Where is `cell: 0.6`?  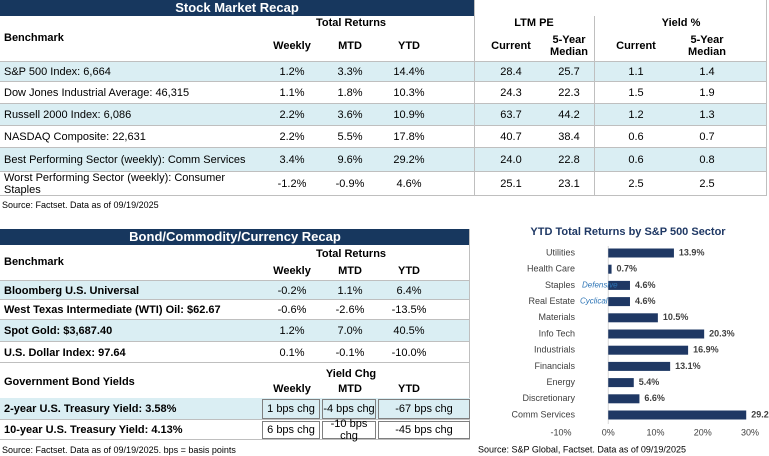 cell: 0.6 is located at coordinates (636, 160).